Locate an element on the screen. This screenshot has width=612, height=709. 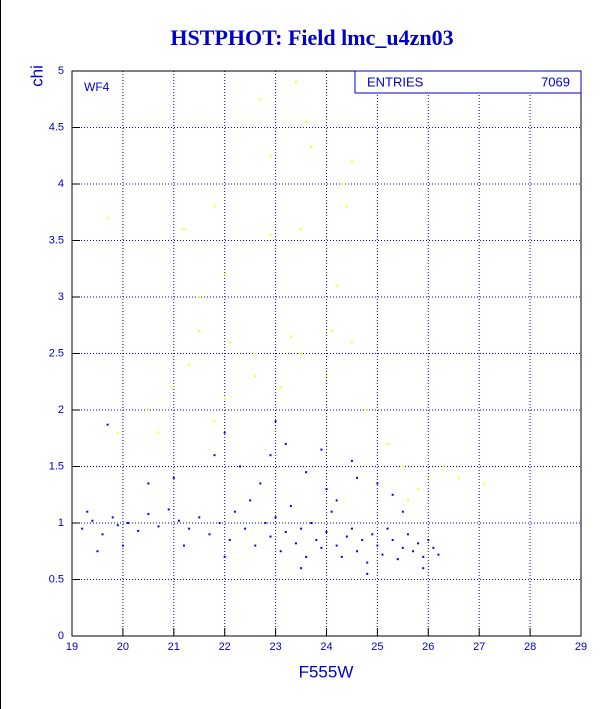
chart-title: HSTPHOT: Field lmc_u4zn03 is located at coordinates (311, 37).